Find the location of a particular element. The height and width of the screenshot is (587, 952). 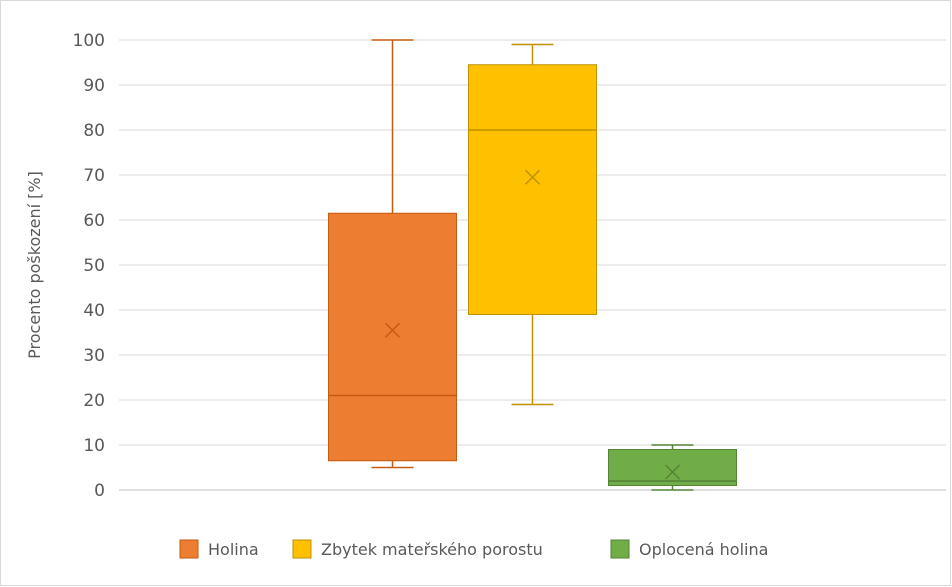

y-tick-label: 80 is located at coordinates (94, 131).